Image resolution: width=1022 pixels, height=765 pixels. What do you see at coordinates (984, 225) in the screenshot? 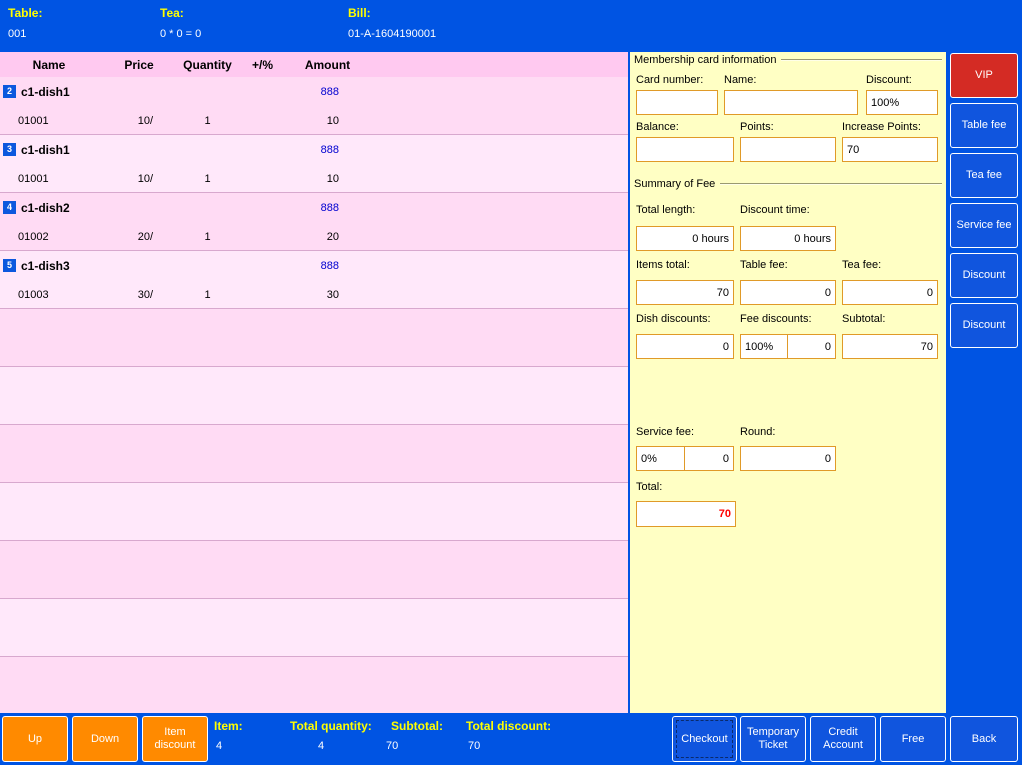
I see `service-fee-button: Service fee` at bounding box center [984, 225].